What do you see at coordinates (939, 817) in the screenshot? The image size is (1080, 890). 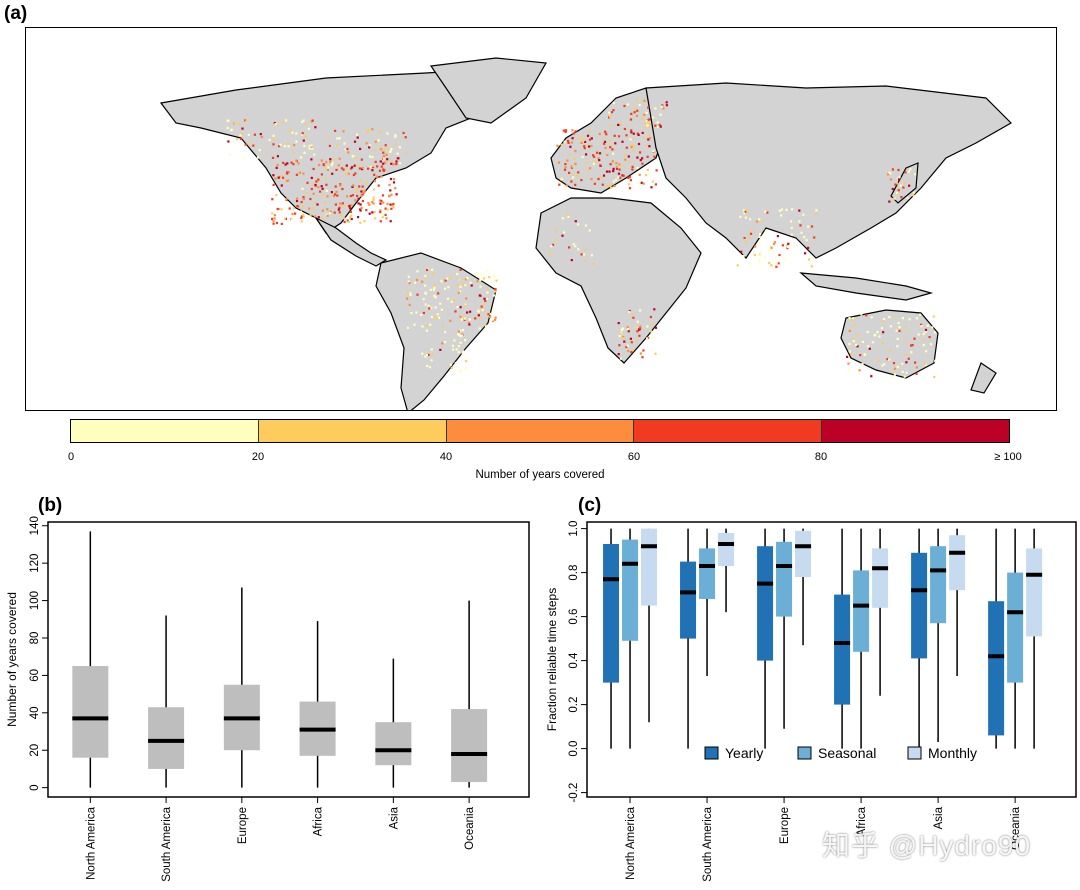 I see `x-tick-label: Asia` at bounding box center [939, 817].